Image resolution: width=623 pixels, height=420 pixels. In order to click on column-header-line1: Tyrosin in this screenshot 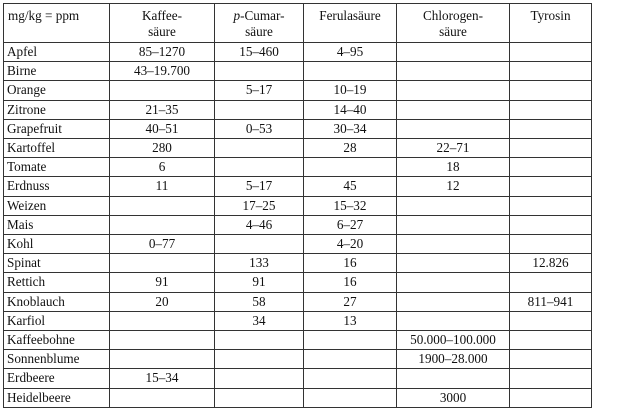, I will do `click(550, 15)`.